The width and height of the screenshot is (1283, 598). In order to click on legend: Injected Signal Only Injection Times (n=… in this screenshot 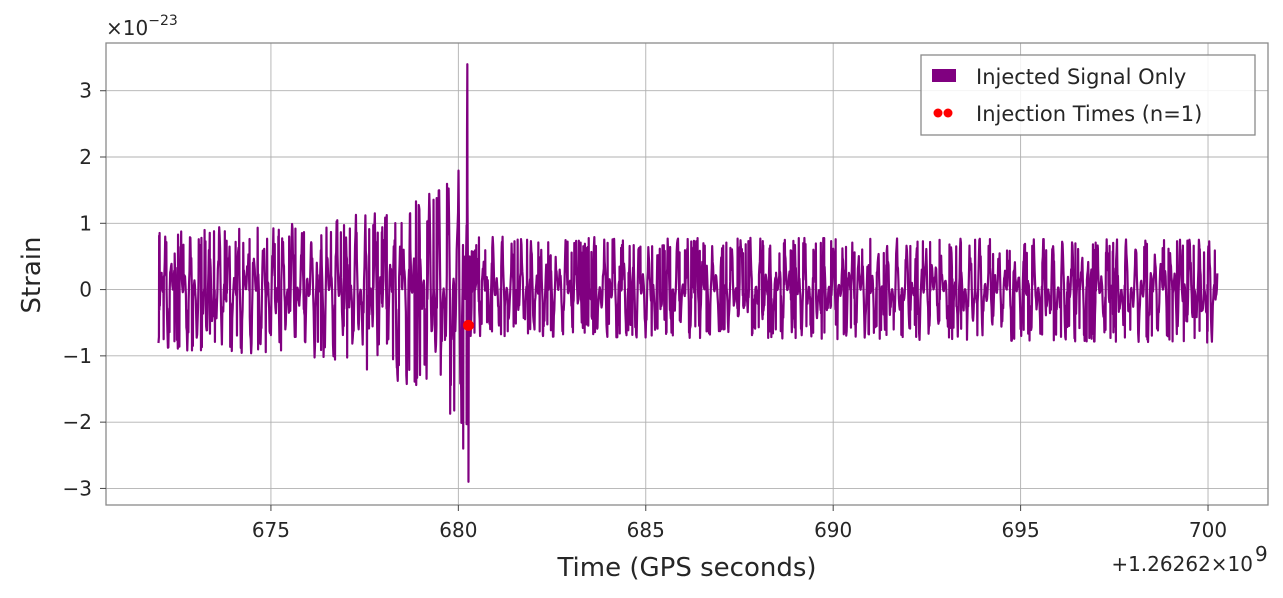, I will do `click(1088, 95)`.